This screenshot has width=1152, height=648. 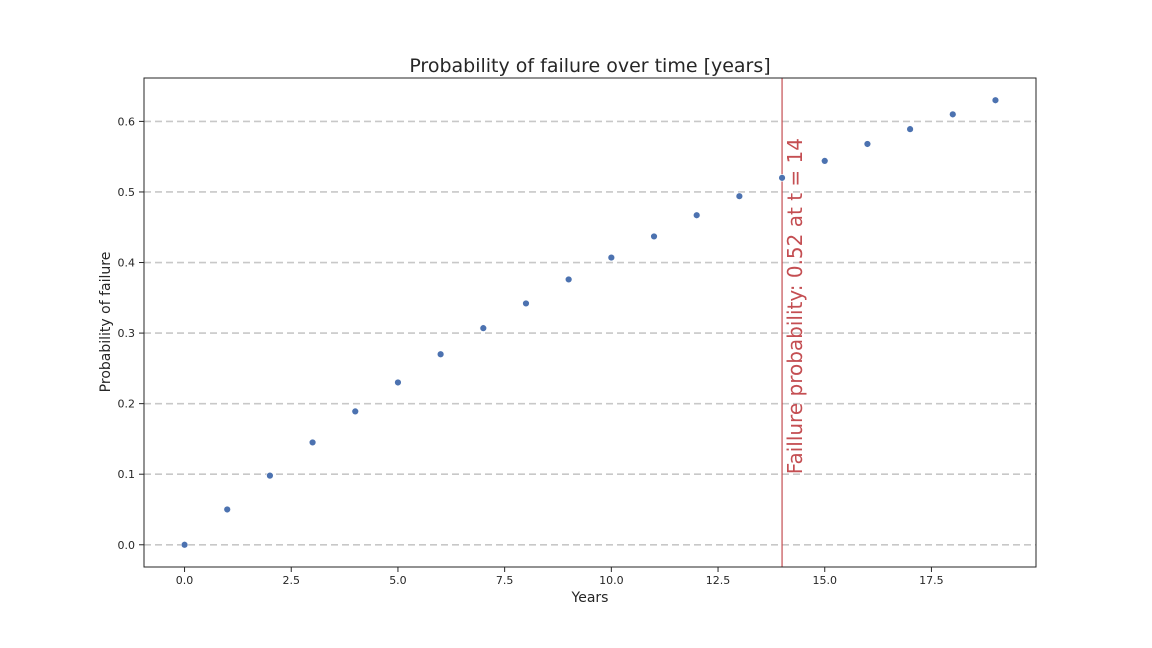 I want to click on x-tick-label: 10.0, so click(x=611, y=580).